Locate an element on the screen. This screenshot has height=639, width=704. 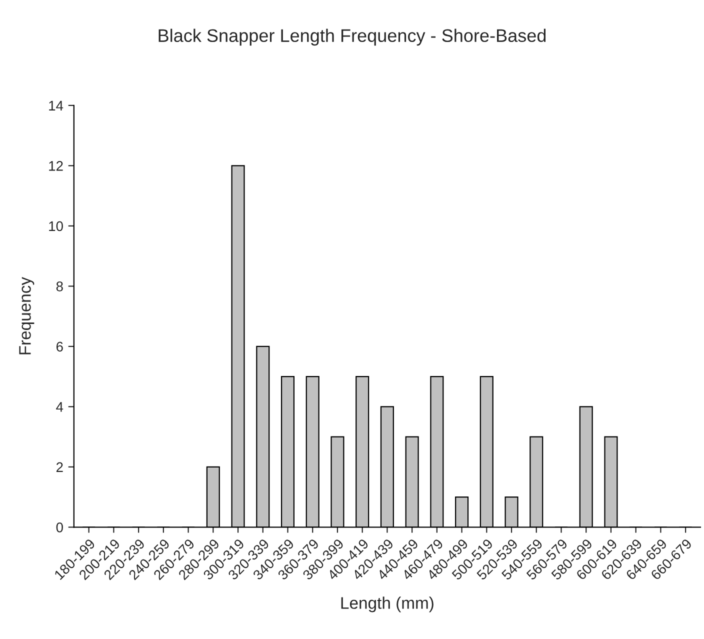
x-axis-title: Length (mm) is located at coordinates (387, 604).